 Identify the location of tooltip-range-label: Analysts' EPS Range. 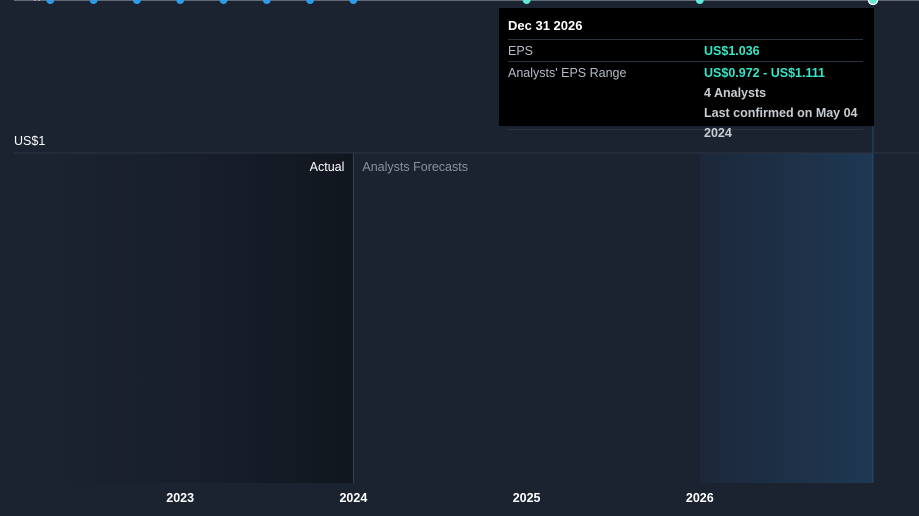
(567, 72).